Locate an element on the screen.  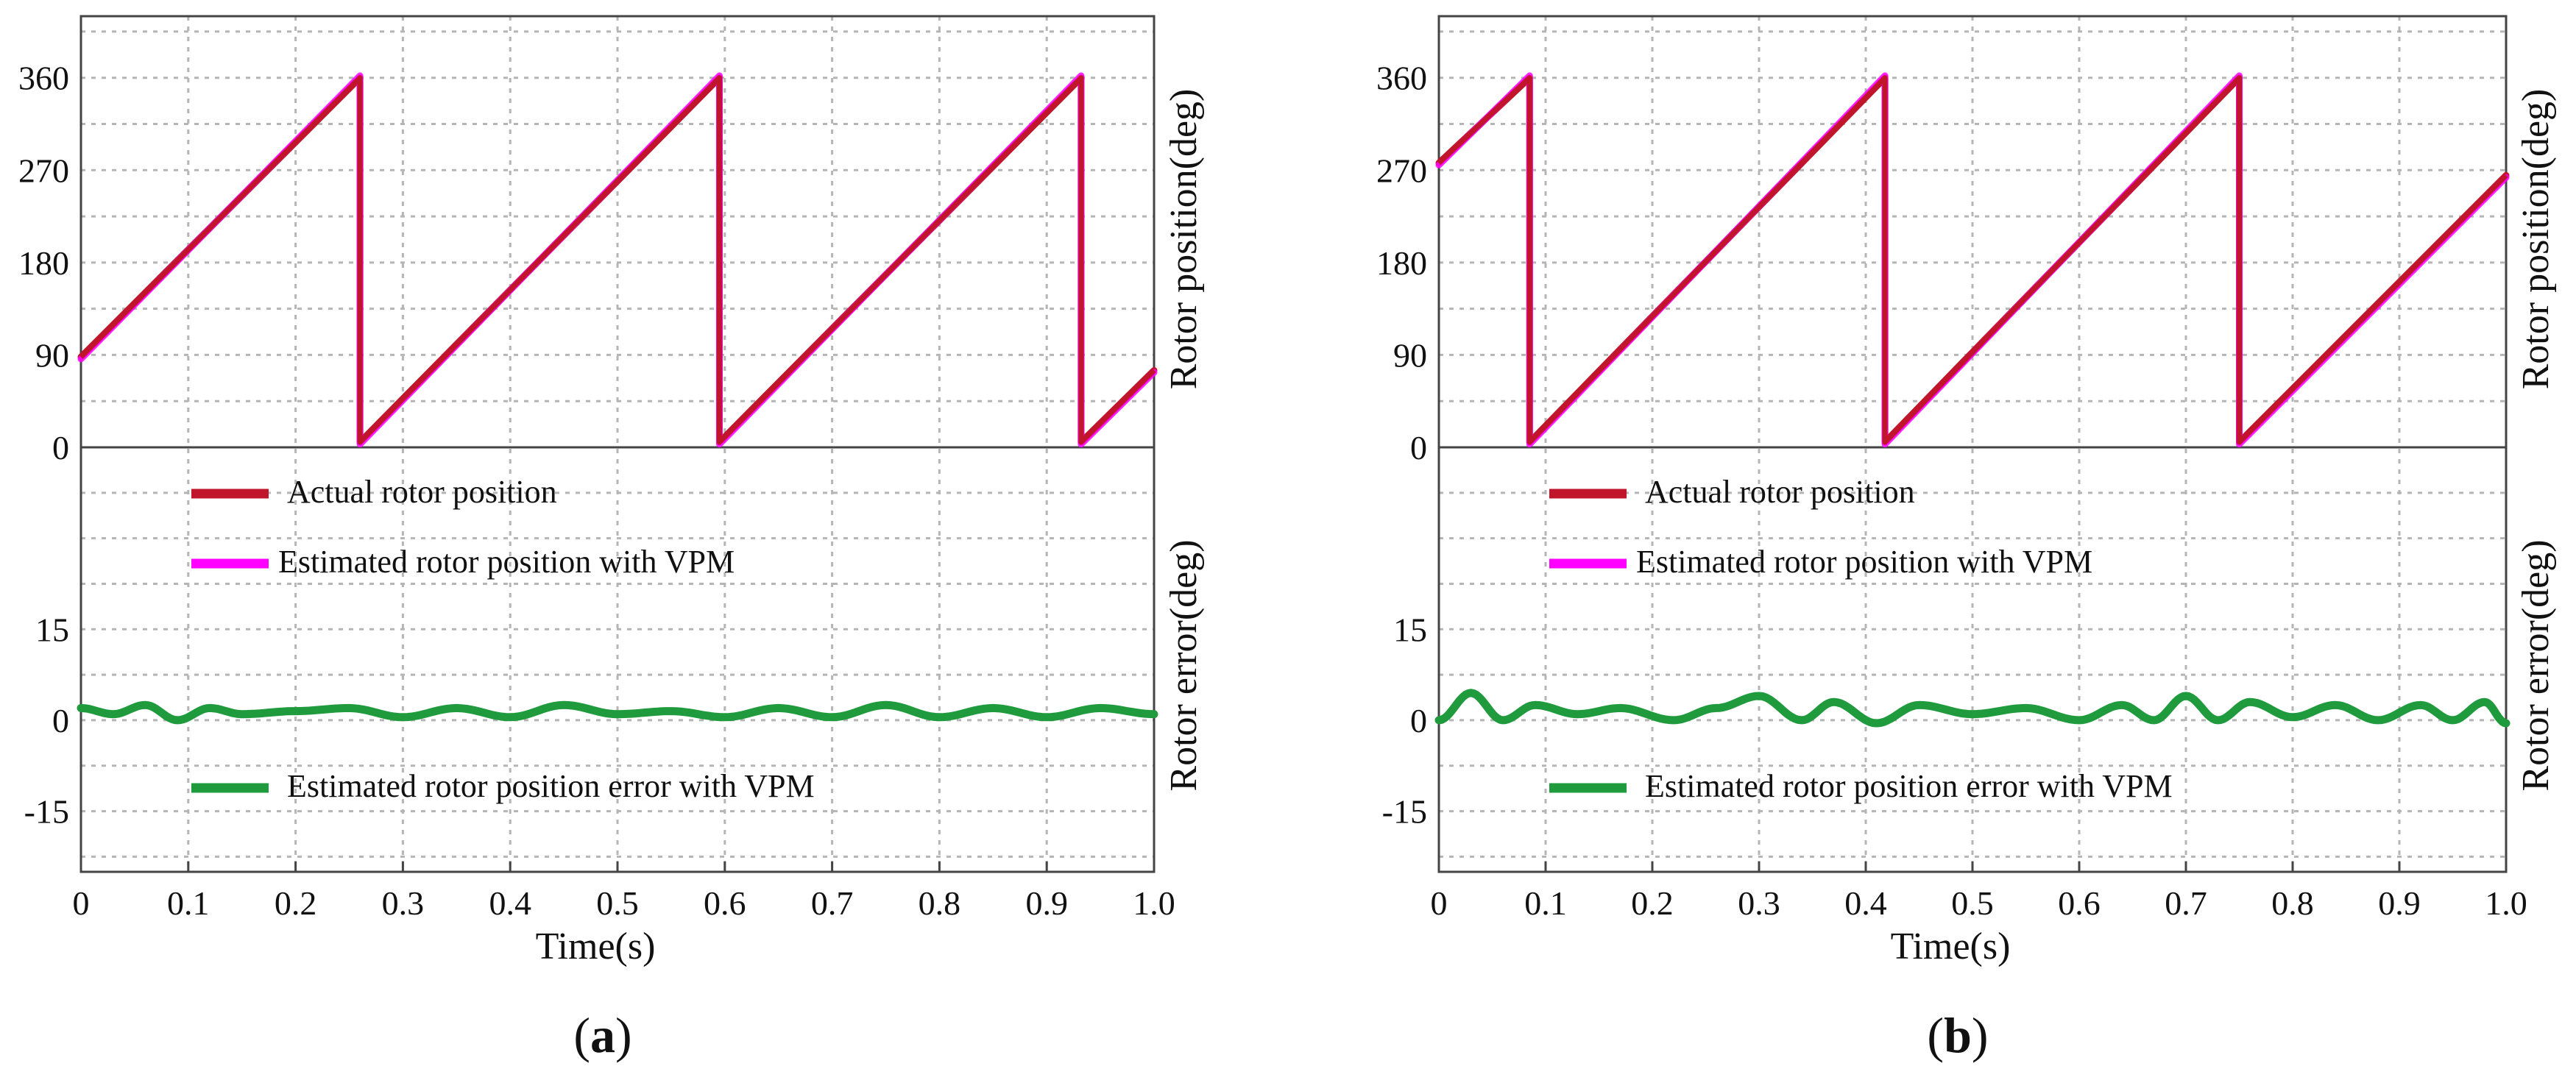
caption-letter: b is located at coordinates (1958, 1035).